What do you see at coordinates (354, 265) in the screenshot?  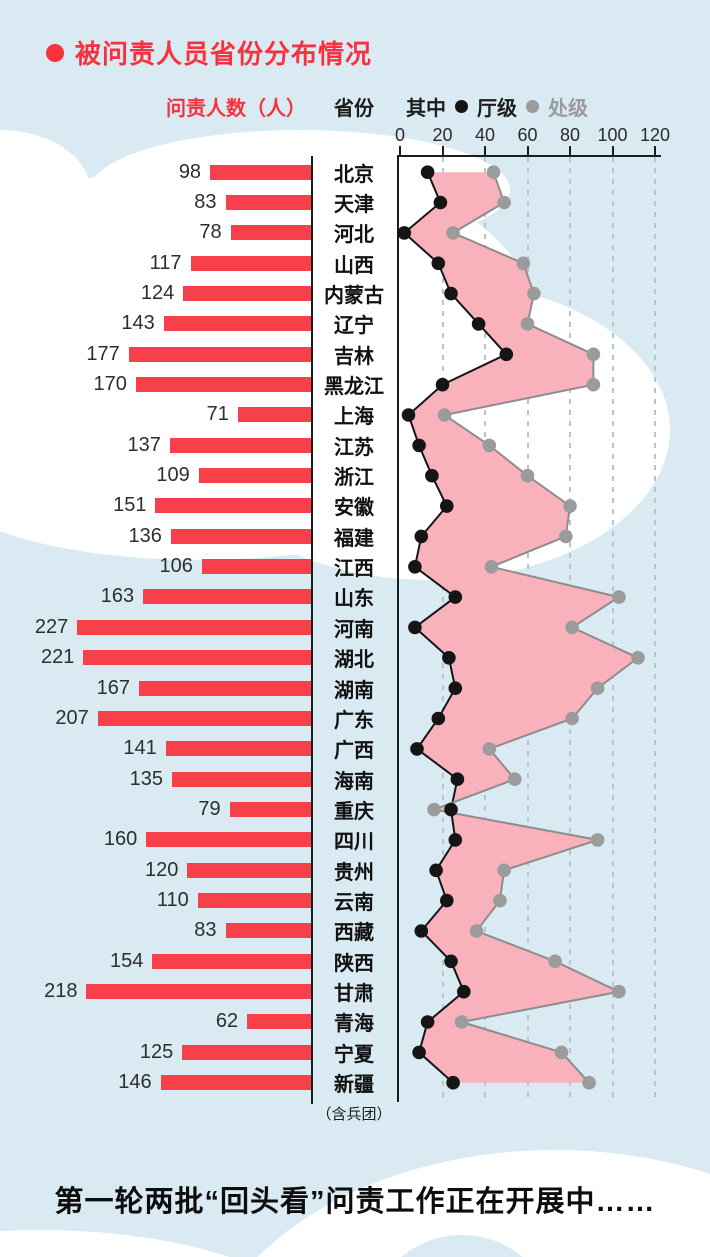 I see `province-label: 山西` at bounding box center [354, 265].